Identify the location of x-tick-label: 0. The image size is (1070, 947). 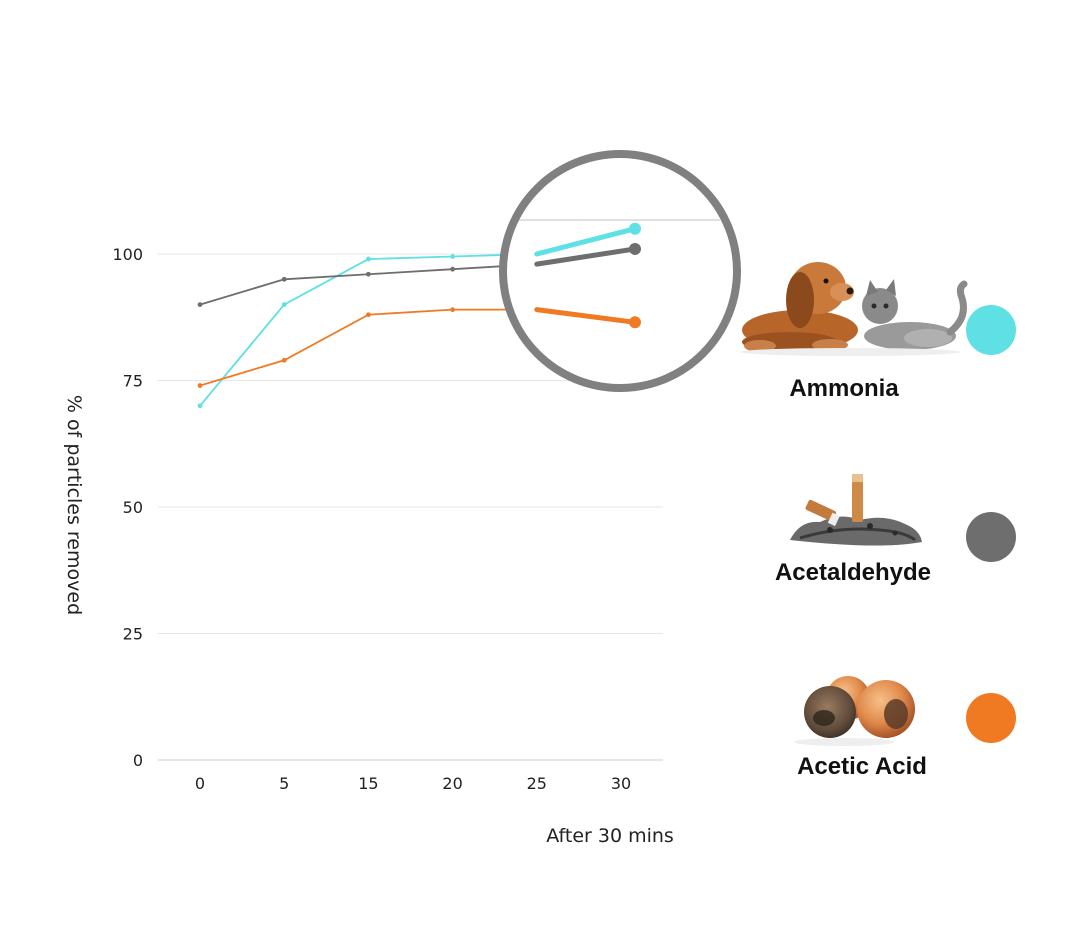
(200, 783).